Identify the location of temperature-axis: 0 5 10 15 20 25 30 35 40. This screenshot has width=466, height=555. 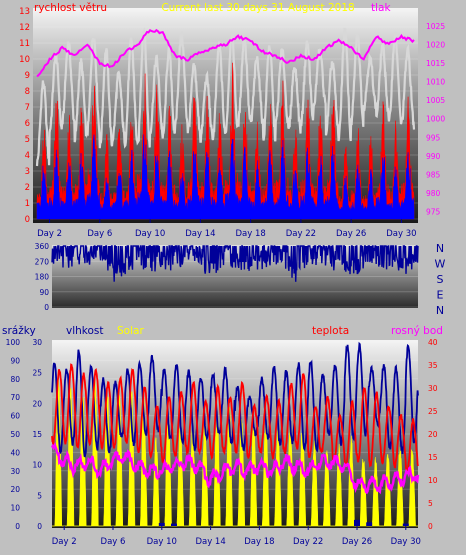
(433, 434).